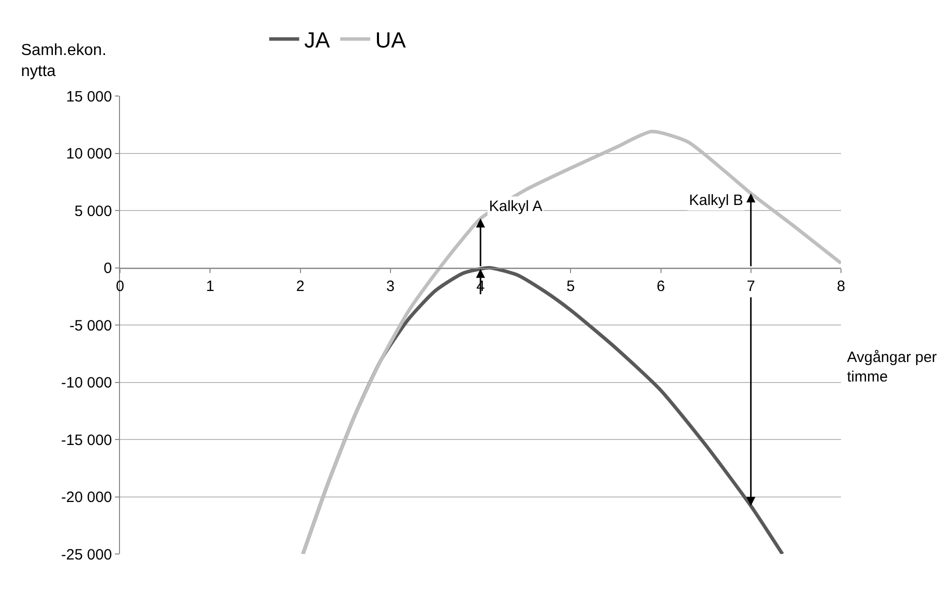  Describe the element at coordinates (515, 206) in the screenshot. I see `annotation: Kalkyl A` at that location.